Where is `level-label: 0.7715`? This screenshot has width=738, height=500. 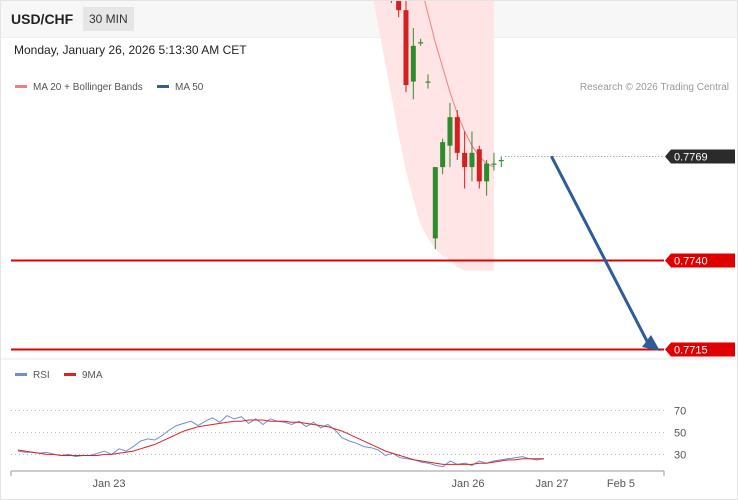
level-label: 0.7715 is located at coordinates (691, 351).